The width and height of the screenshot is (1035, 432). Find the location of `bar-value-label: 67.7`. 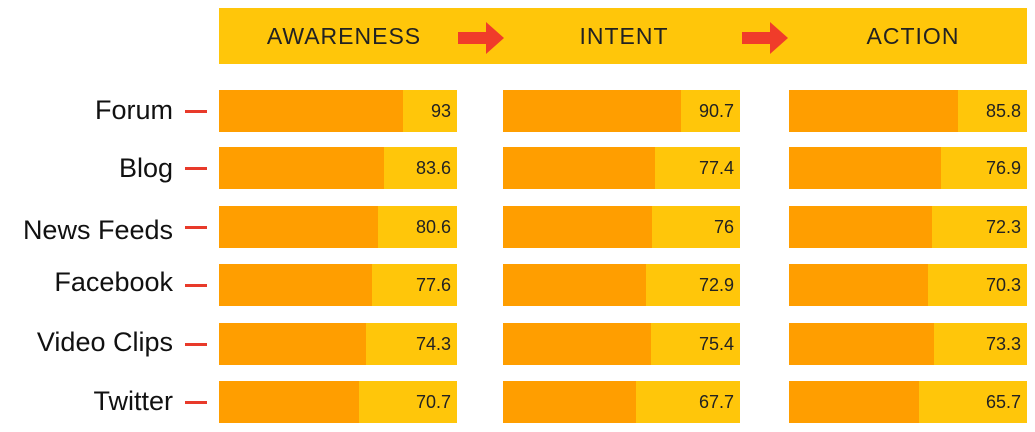

bar-value-label: 67.7 is located at coordinates (716, 402).